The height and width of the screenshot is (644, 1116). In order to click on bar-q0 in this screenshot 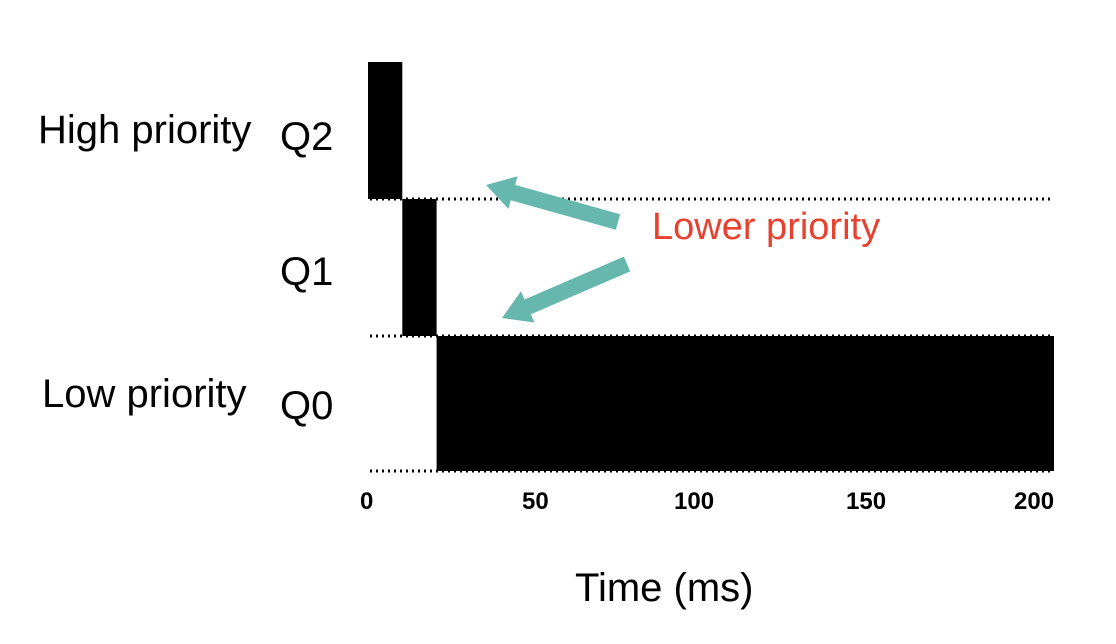, I will do `click(745, 403)`.